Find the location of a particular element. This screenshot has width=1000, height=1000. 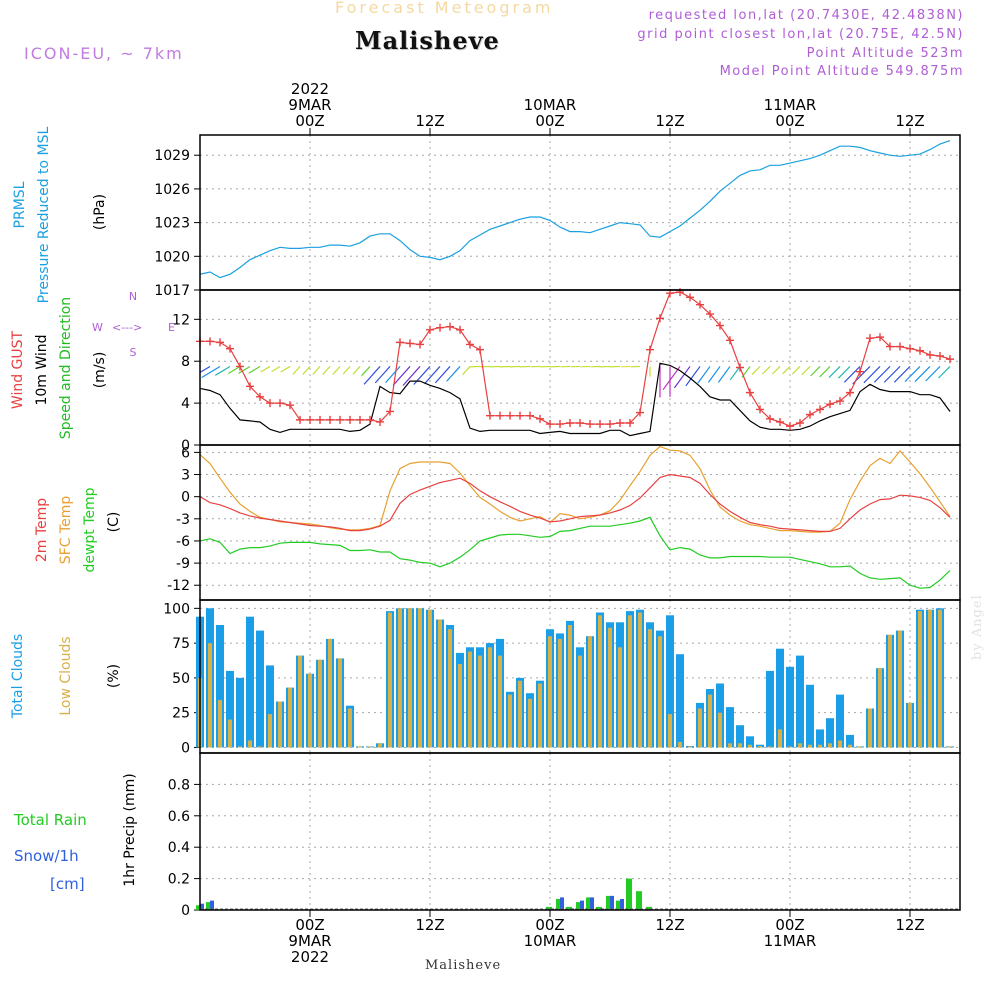

snow-bar is located at coordinates (612, 902).